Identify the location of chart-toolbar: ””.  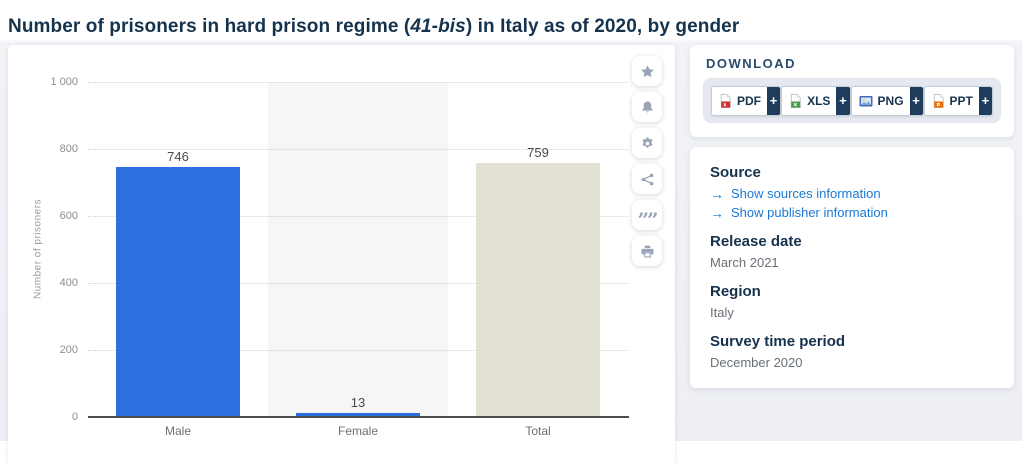
(648, 164).